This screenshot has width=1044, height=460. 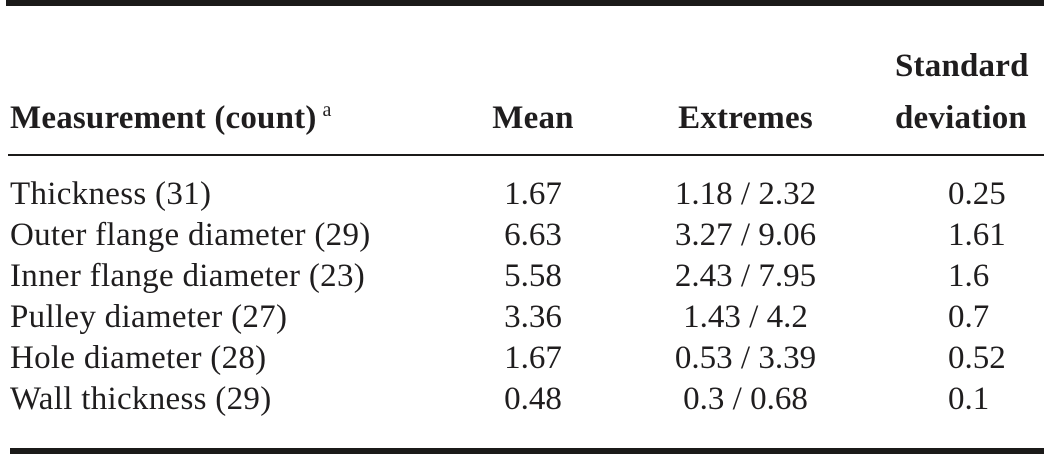 I want to click on cell-measurement: Inner flange diameter (23), so click(x=188, y=276).